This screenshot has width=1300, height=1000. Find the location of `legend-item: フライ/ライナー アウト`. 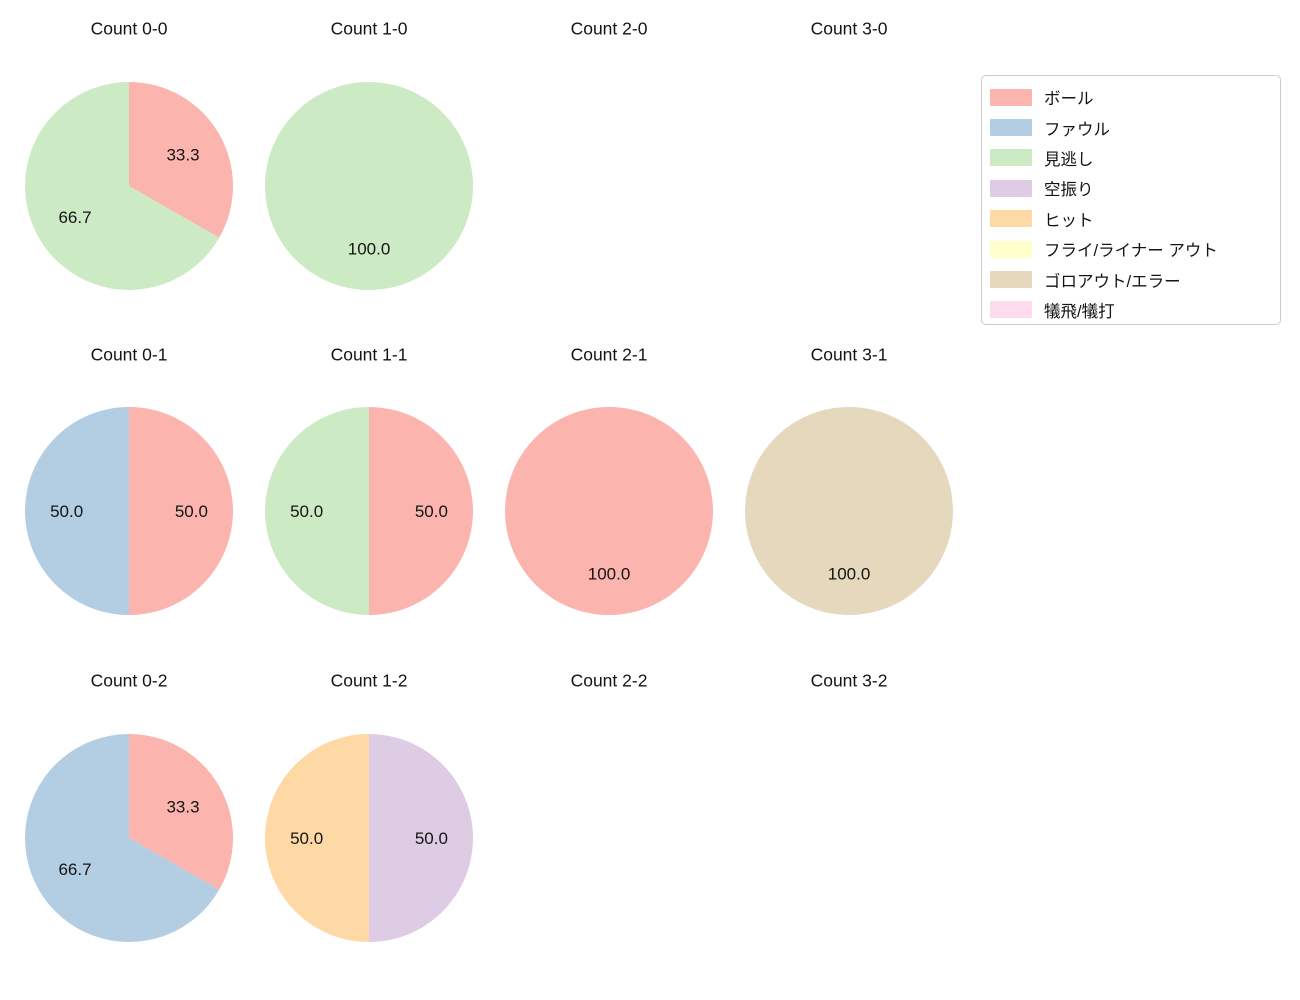

legend-item: フライ/ライナー アウト is located at coordinates (1131, 249).